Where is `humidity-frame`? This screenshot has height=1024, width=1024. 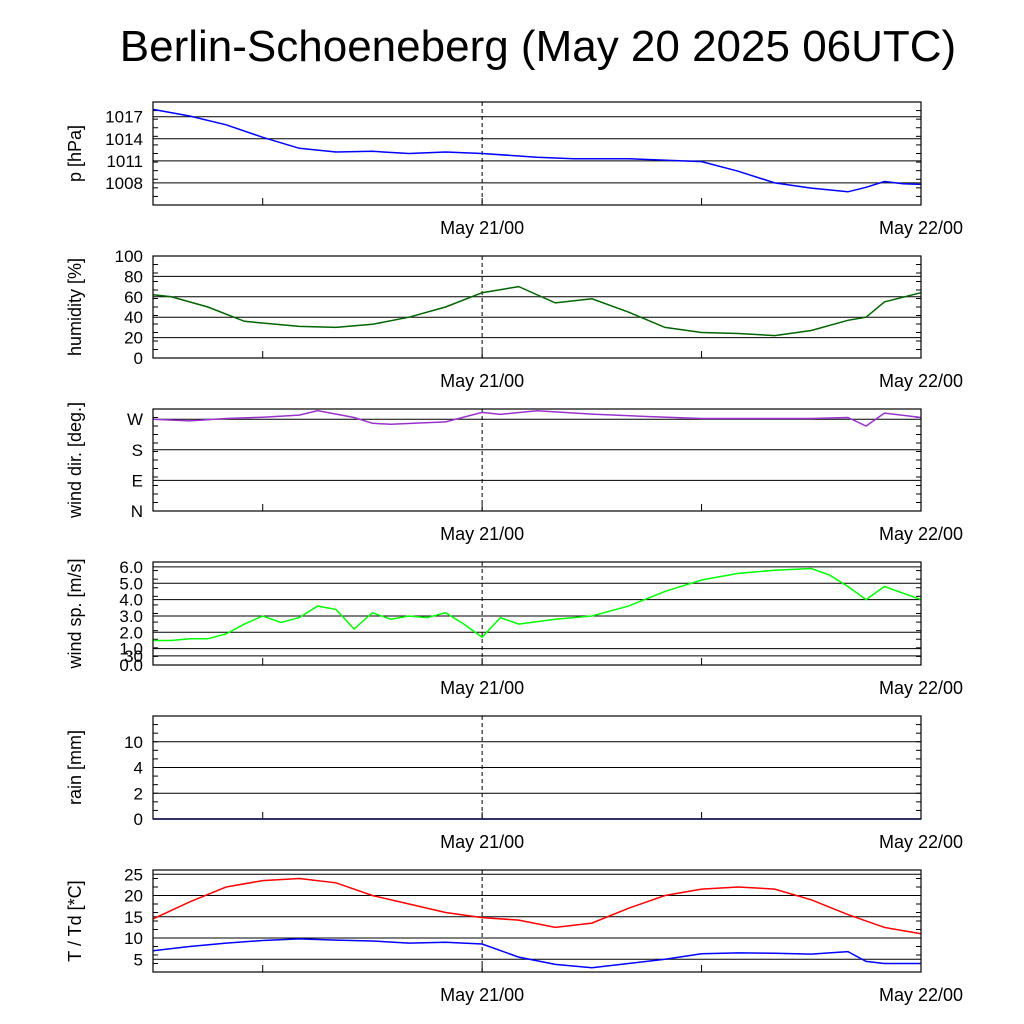
humidity-frame is located at coordinates (537, 307).